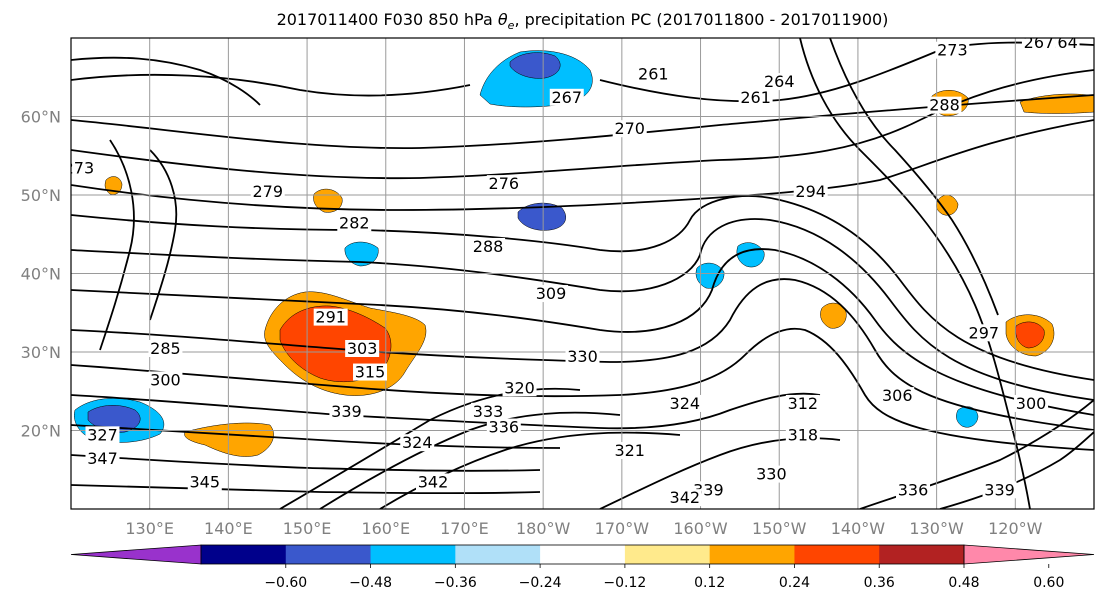 Image resolution: width=1105 pixels, height=603 pixels. Describe the element at coordinates (879, 583) in the screenshot. I see `colorbar-tick-label: 0.36` at that location.